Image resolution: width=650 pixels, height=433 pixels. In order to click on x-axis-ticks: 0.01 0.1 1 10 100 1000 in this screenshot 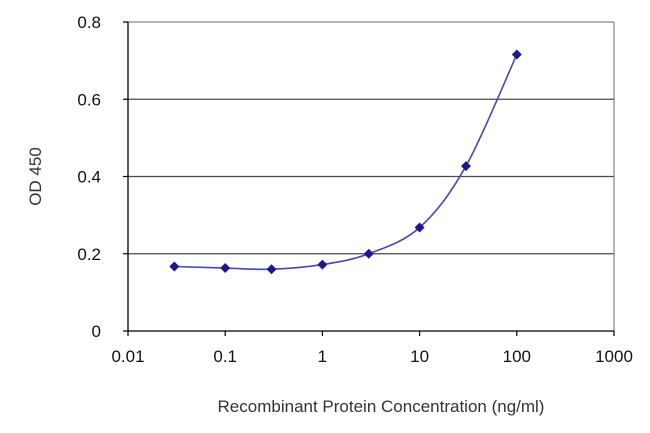, I will do `click(372, 348)`.